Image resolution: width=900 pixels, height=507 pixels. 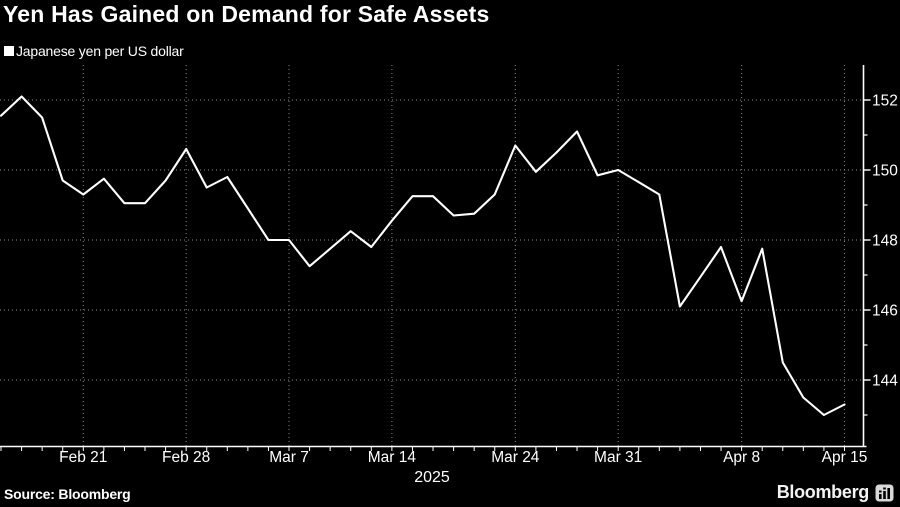 What do you see at coordinates (741, 457) in the screenshot?
I see `x-tick-label-apr-8: Apr 8` at bounding box center [741, 457].